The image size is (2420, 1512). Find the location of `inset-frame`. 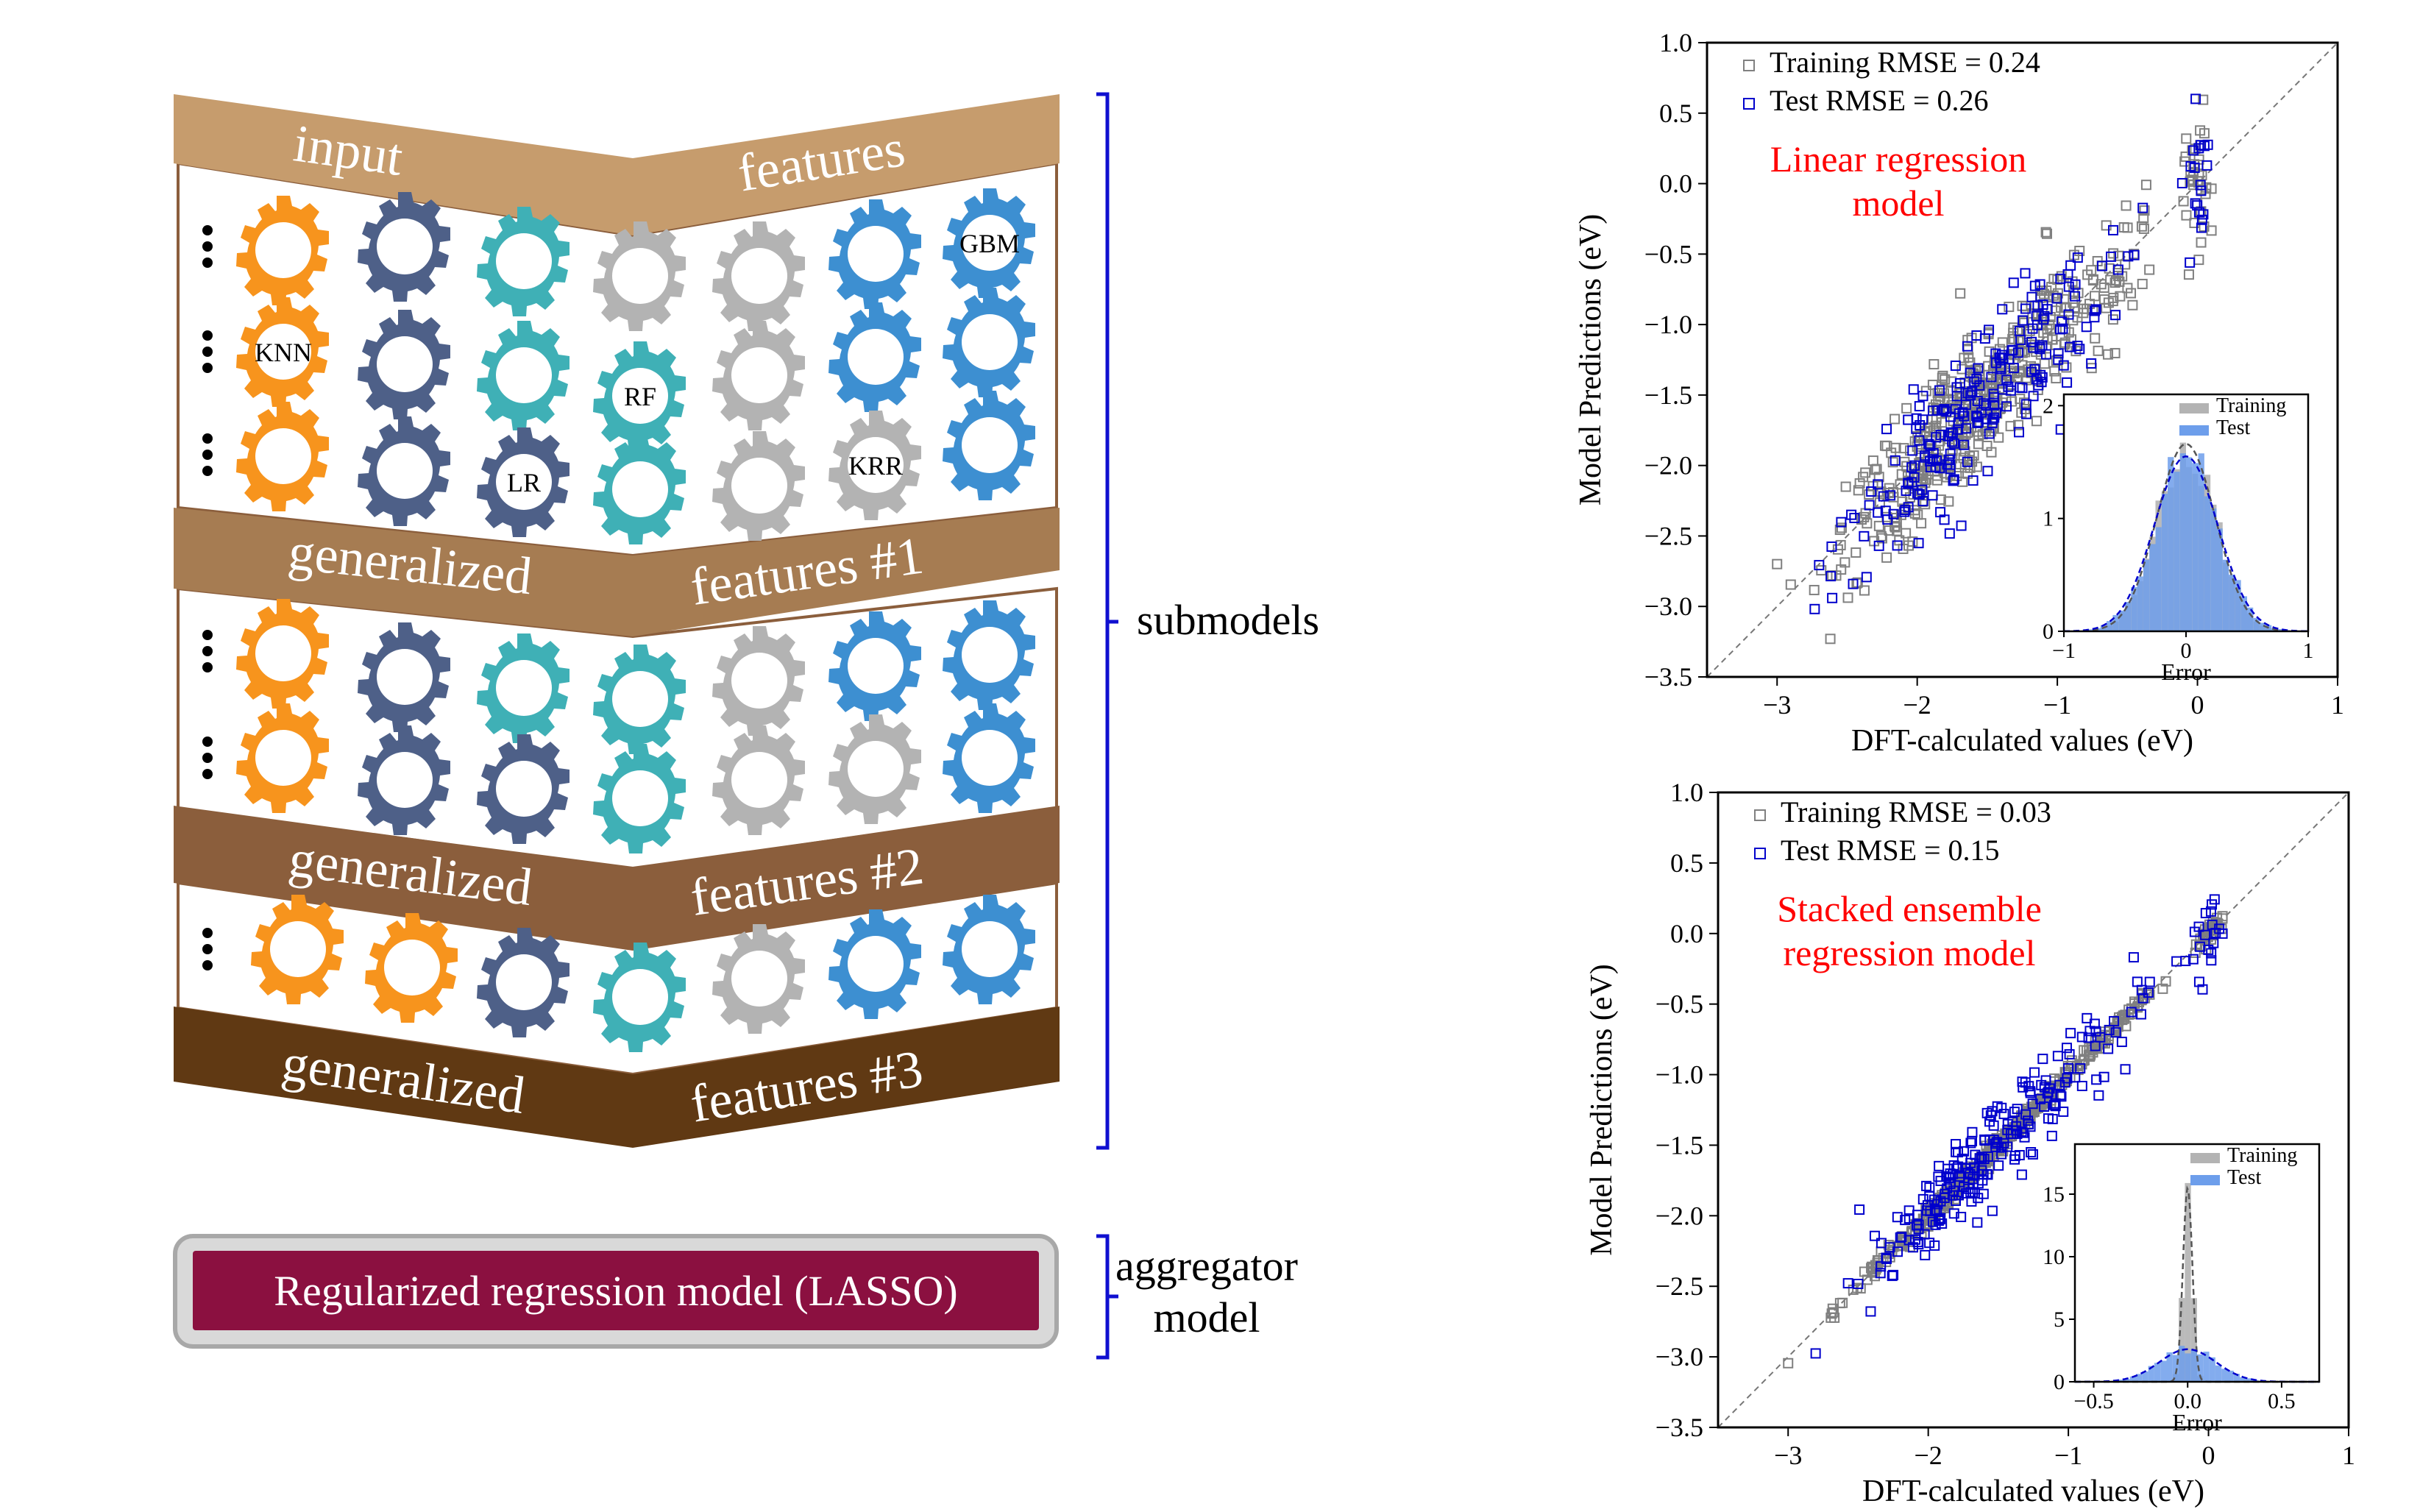

inset-frame is located at coordinates (2197, 1263).